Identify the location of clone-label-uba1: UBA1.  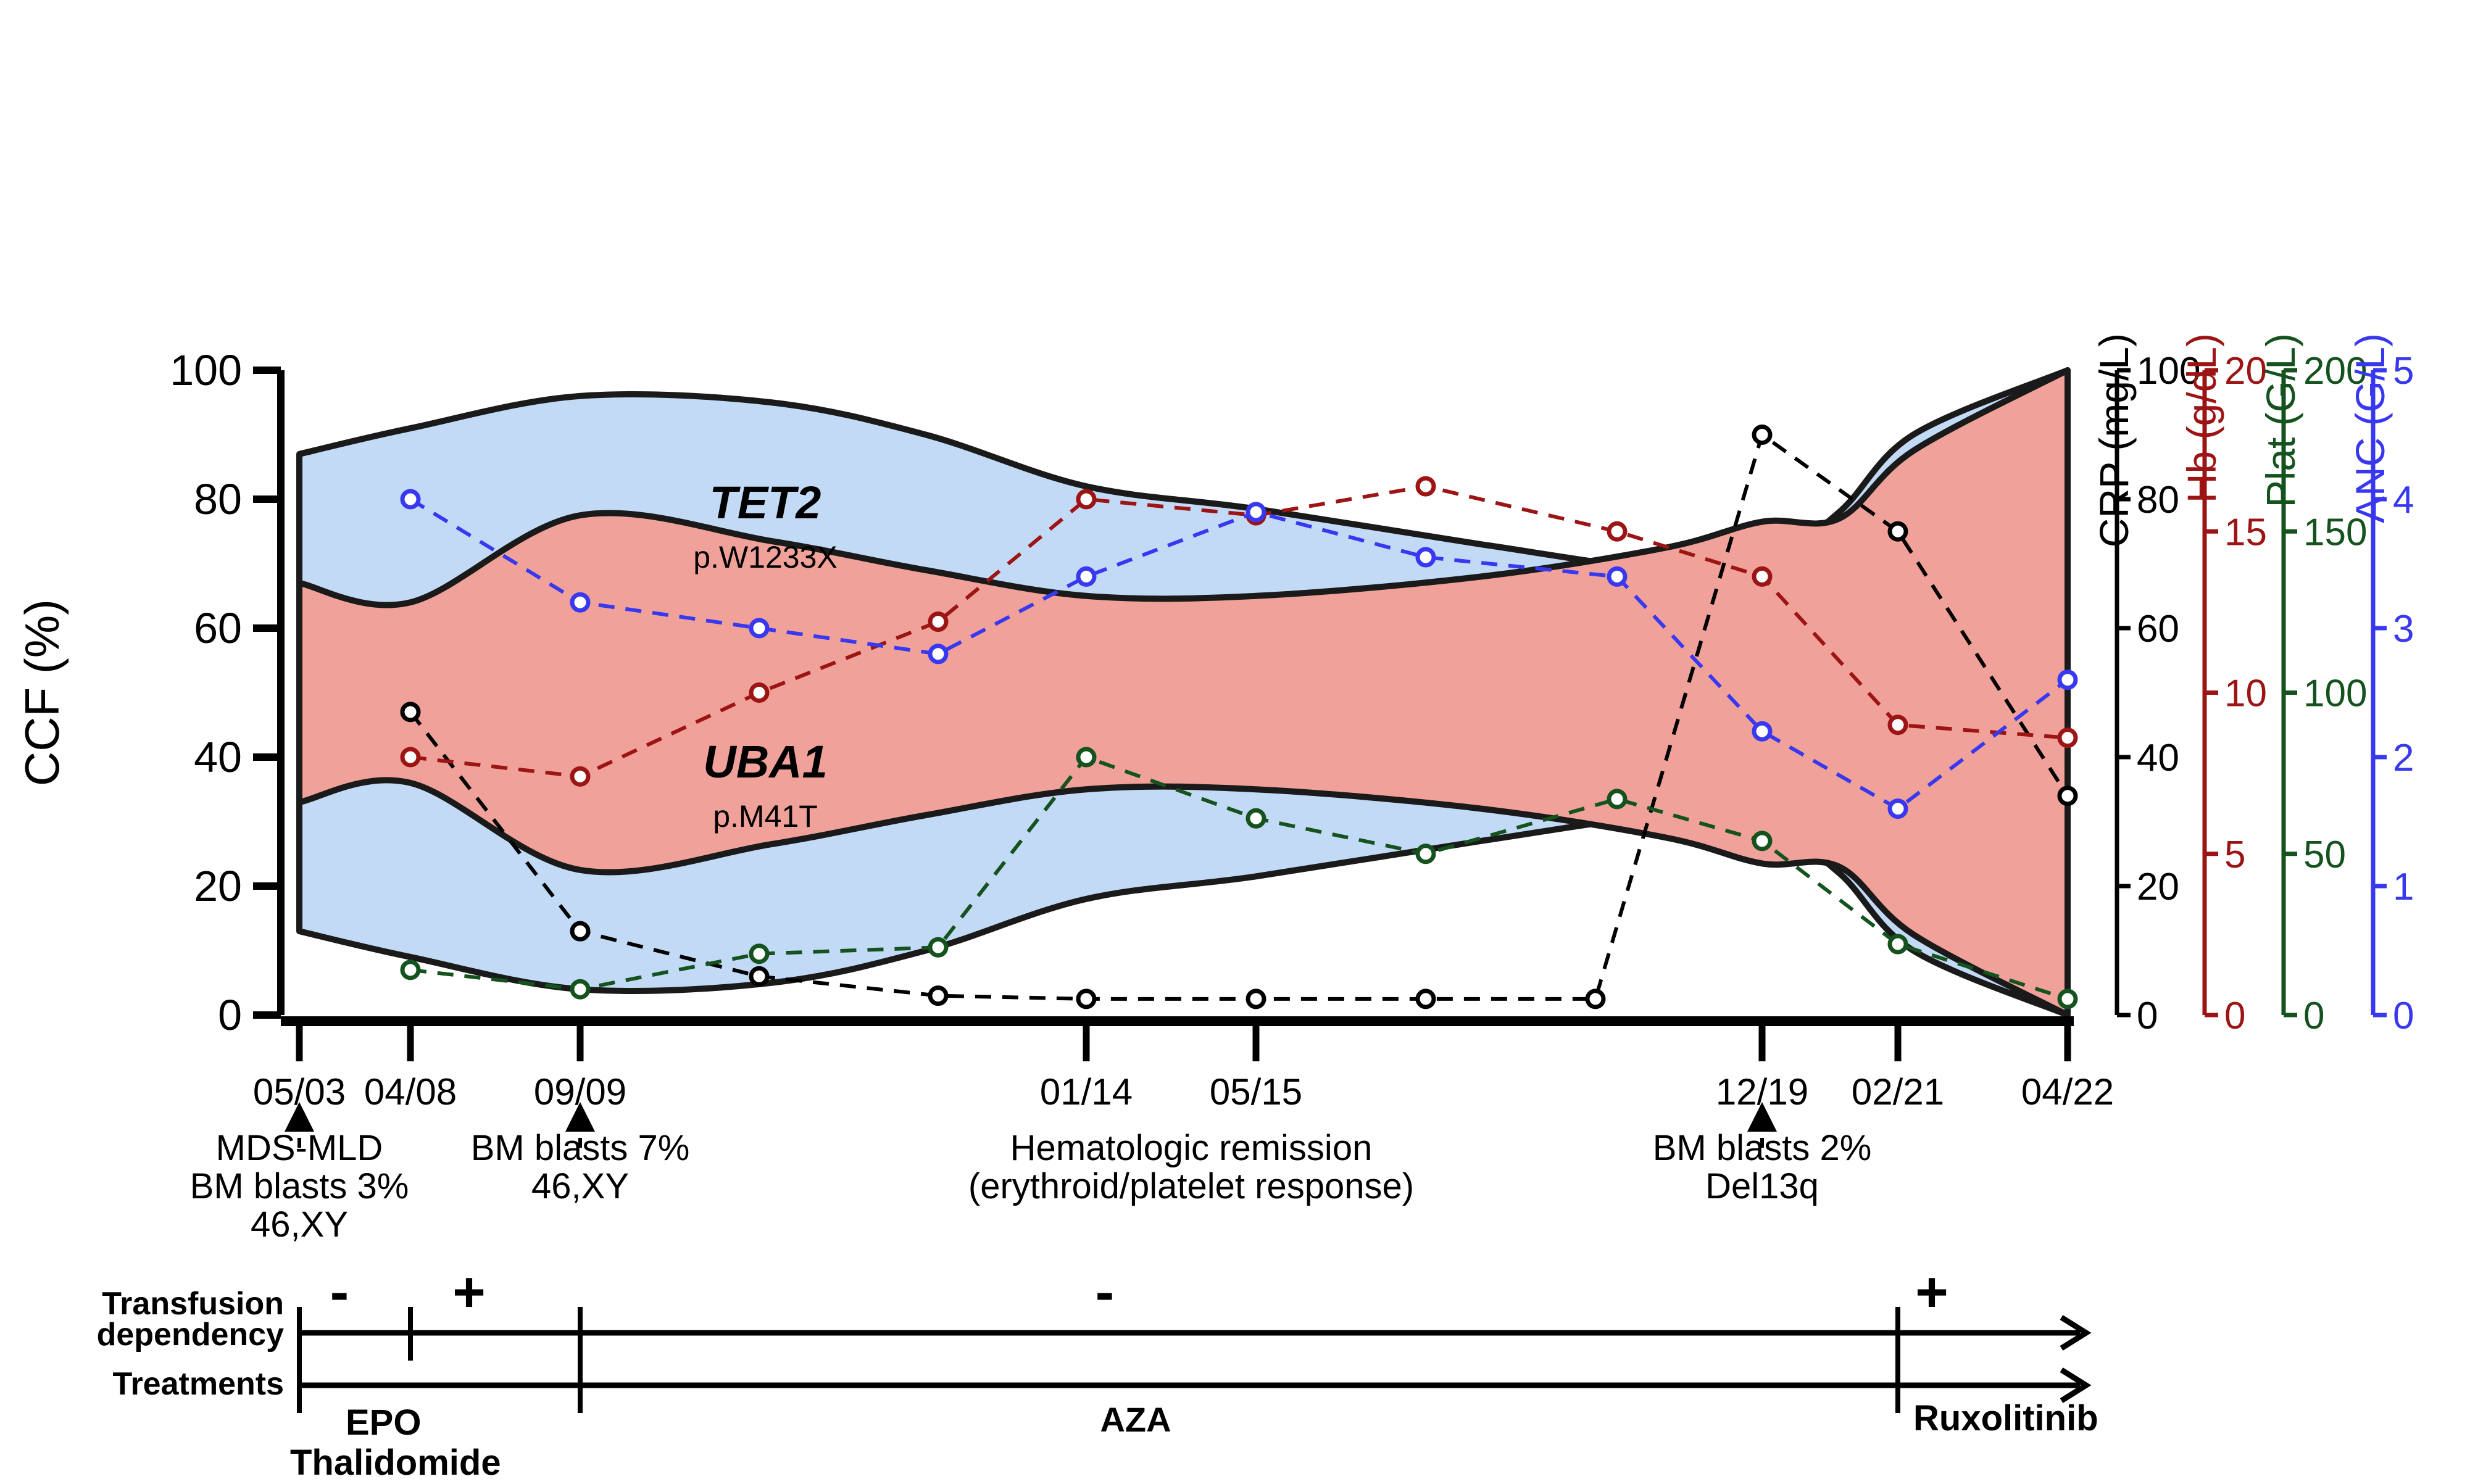
(765, 761).